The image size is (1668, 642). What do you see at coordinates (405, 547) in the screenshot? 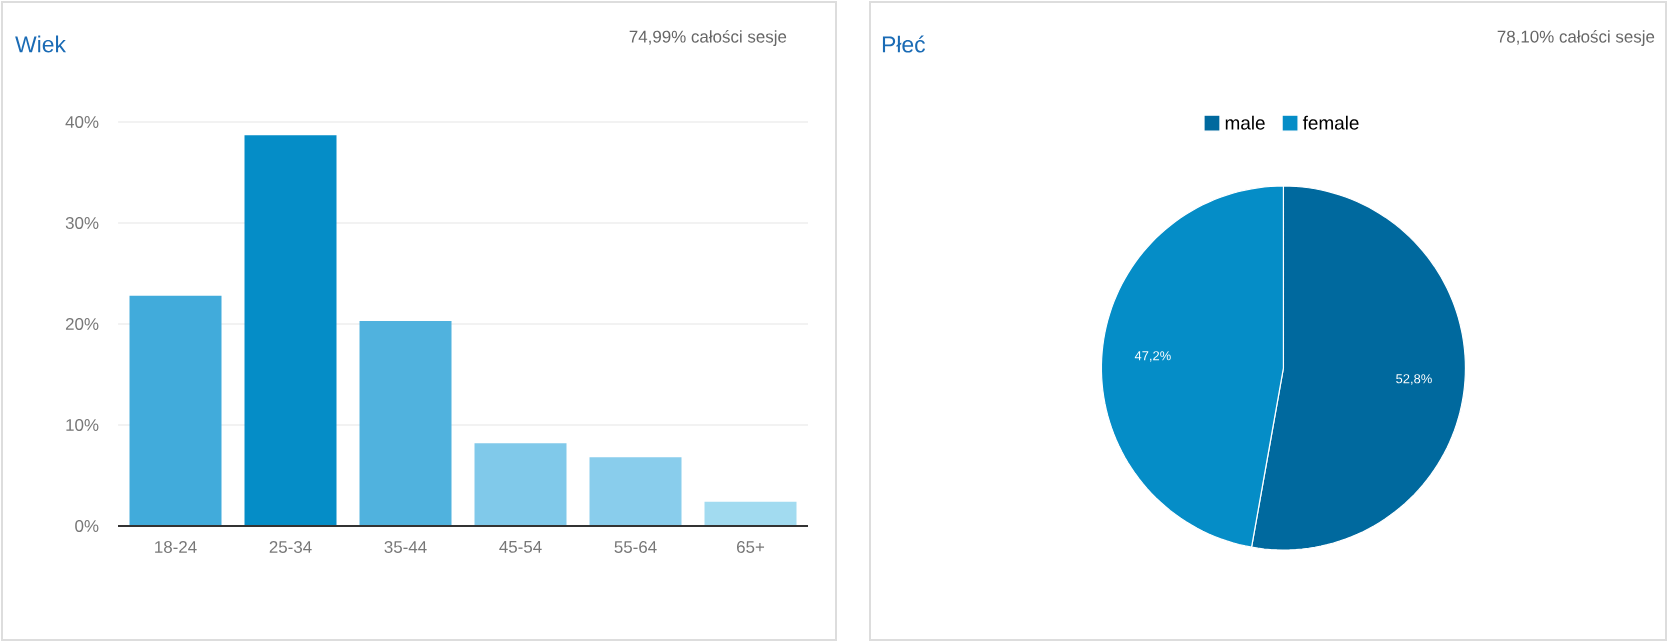
I see `x-tick-label: 35-44` at bounding box center [405, 547].